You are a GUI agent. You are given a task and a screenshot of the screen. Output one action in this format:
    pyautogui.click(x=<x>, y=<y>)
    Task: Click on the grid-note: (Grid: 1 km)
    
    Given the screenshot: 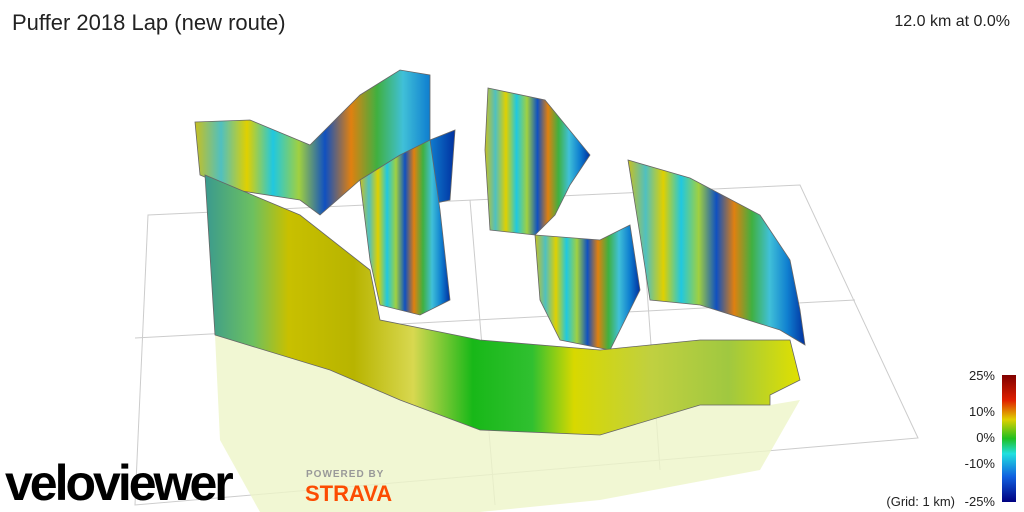 What is the action you would take?
    pyautogui.click(x=920, y=501)
    